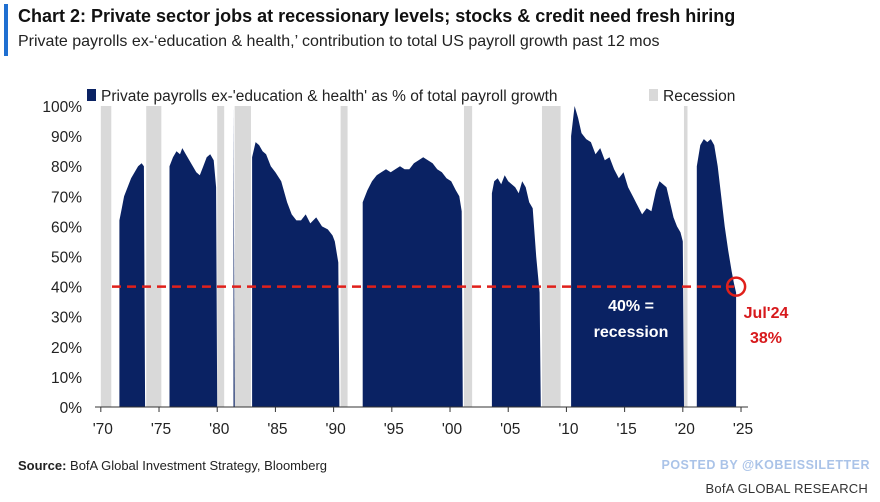 The image size is (880, 502). What do you see at coordinates (66, 288) in the screenshot?
I see `y-tick-label-4: 40%` at bounding box center [66, 288].